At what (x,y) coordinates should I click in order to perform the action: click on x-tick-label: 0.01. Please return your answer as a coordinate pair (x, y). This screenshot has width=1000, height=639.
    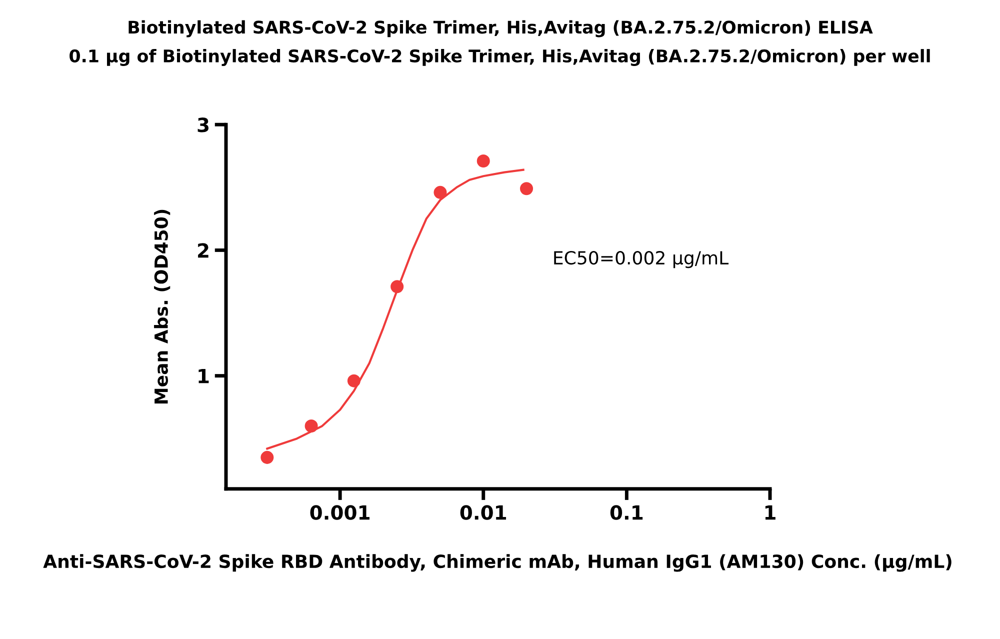
    Looking at the image, I should click on (483, 512).